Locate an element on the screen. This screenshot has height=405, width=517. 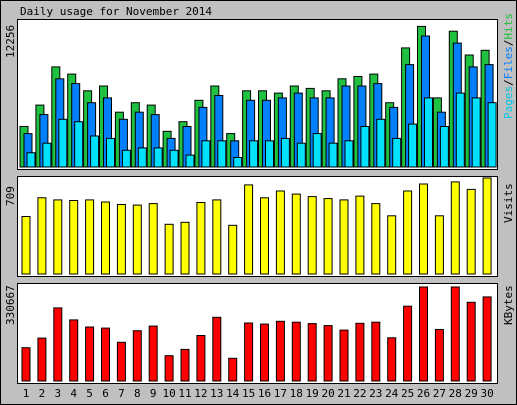
day-label-29: 29 is located at coordinates (471, 393).